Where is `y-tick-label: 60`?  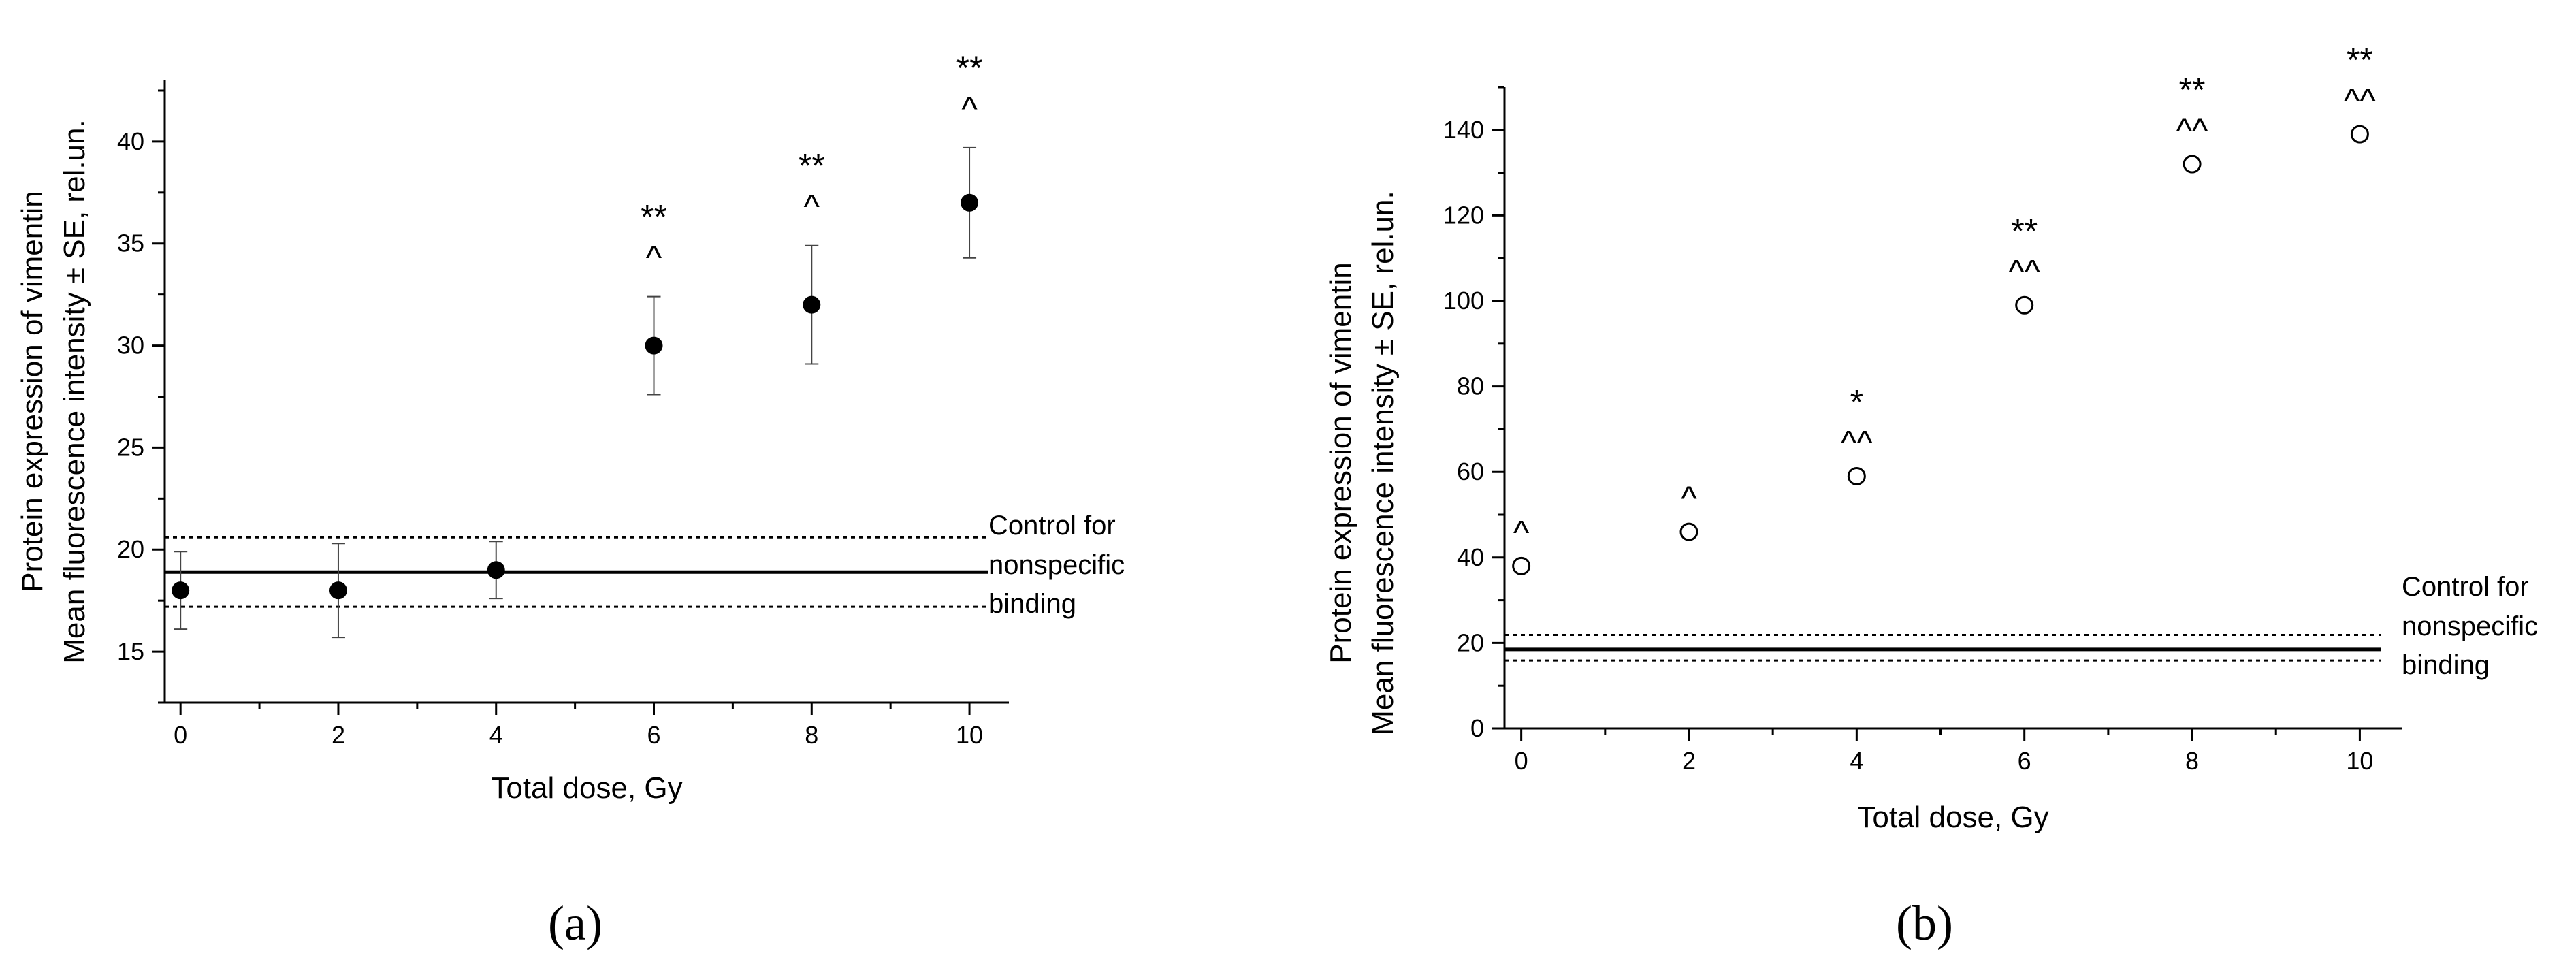 y-tick-label: 60 is located at coordinates (1470, 471).